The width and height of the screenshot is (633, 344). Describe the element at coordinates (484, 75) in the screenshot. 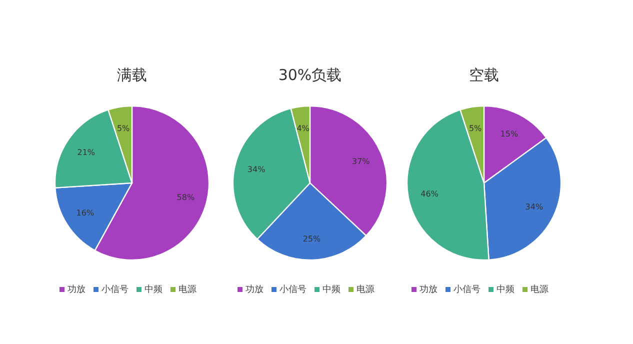

I see `chart-title: 空载` at that location.